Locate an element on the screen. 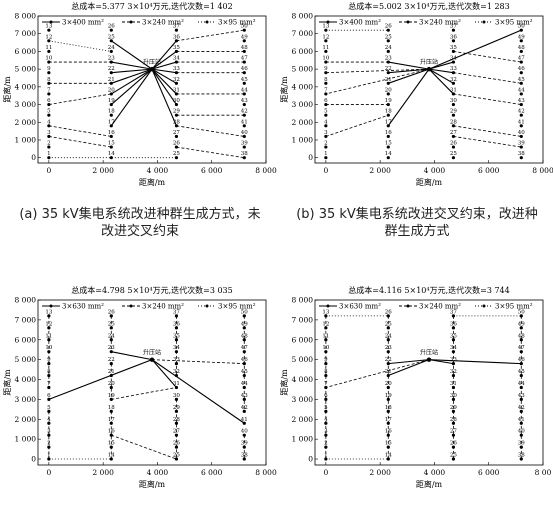 The height and width of the screenshot is (507, 553). turbine-label: 39 is located at coordinates (244, 444).